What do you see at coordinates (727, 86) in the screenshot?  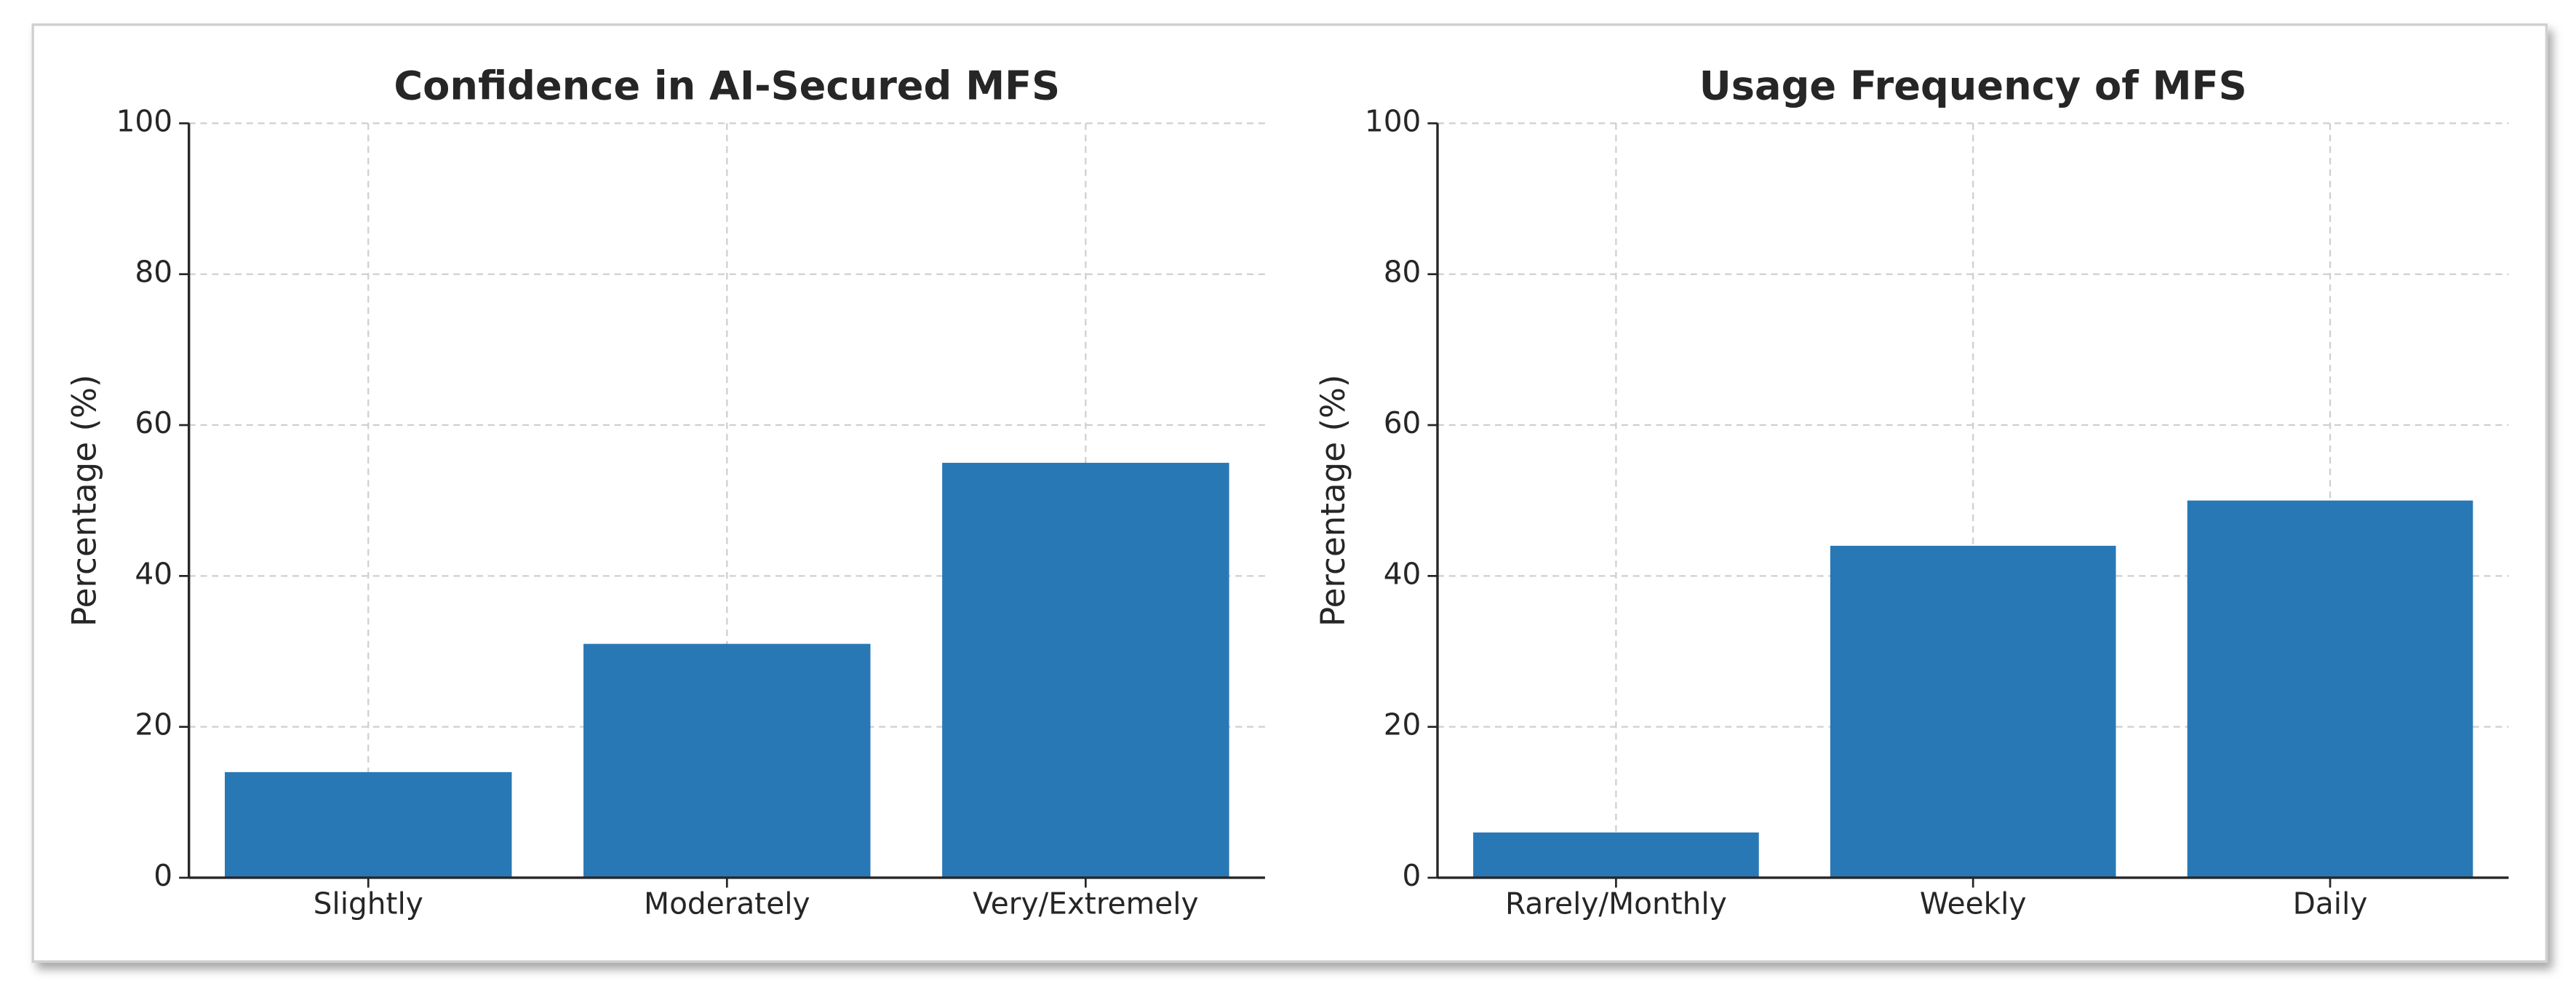 I see `chart-title: Confidence in AI-Secured MFS` at bounding box center [727, 86].